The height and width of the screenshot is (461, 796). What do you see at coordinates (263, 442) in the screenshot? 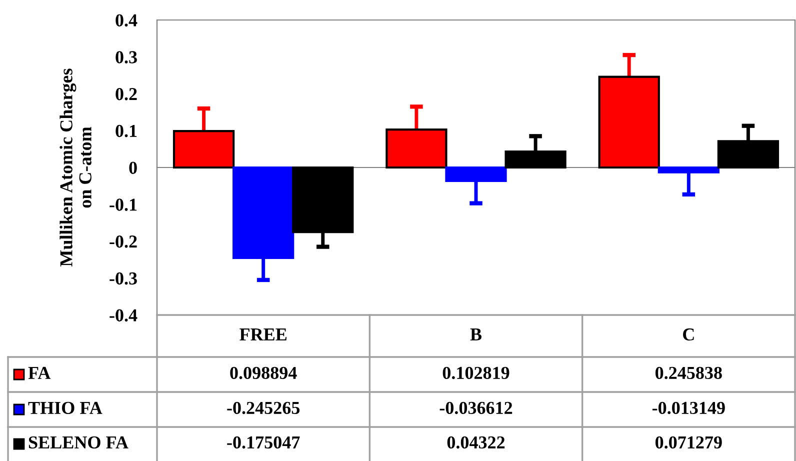
I see `data-label: -0.175047` at bounding box center [263, 442].